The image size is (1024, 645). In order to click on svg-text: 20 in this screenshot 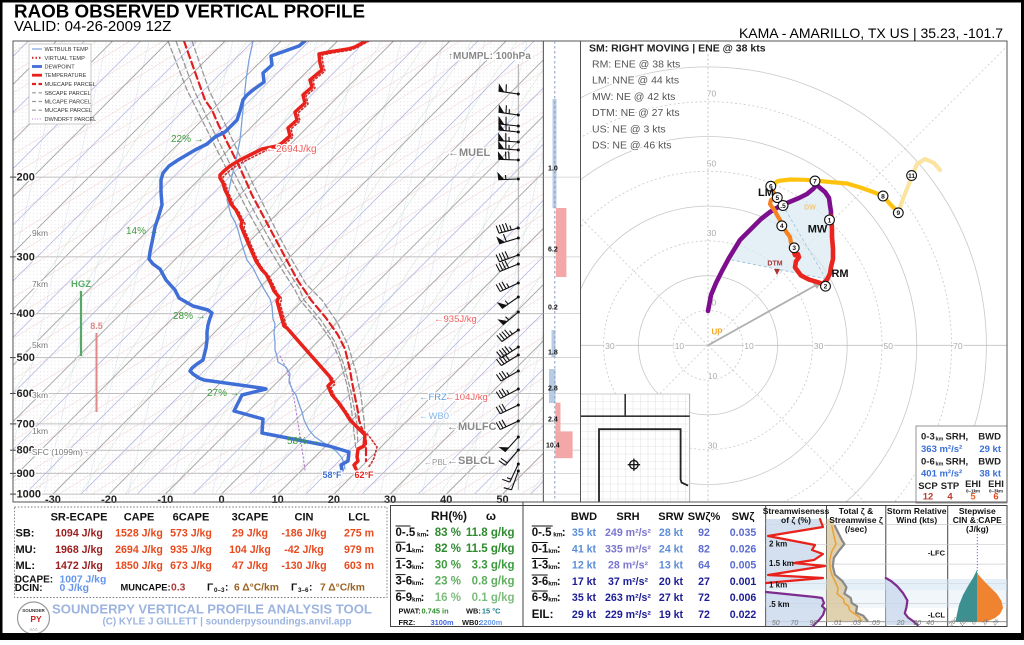, I will do `click(334, 500)`.